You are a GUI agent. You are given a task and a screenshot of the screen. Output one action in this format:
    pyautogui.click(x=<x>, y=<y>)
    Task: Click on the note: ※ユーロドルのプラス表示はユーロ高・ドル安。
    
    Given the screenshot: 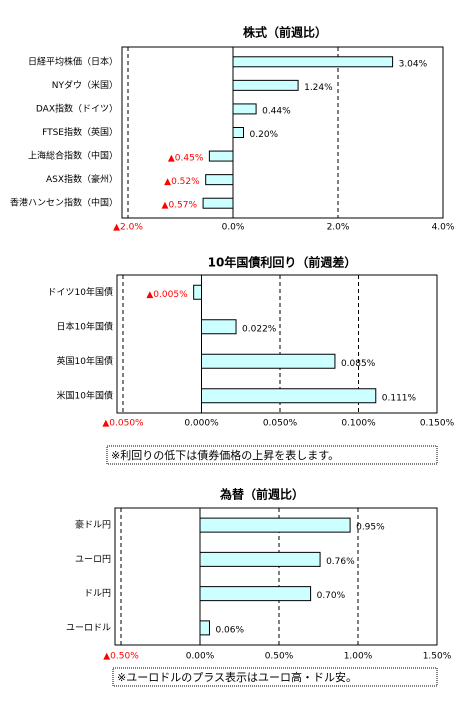 What is the action you would take?
    pyautogui.click(x=237, y=677)
    